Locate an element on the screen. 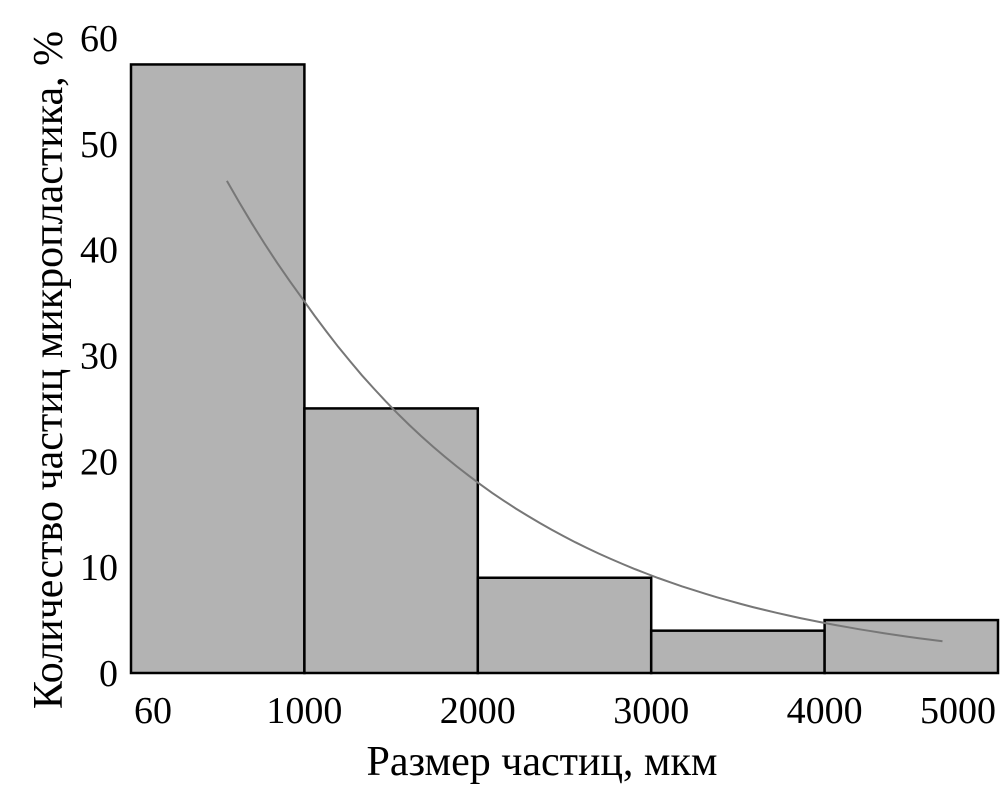 The image size is (1008, 805). x-tick-label-3000: 3000 is located at coordinates (651, 711).